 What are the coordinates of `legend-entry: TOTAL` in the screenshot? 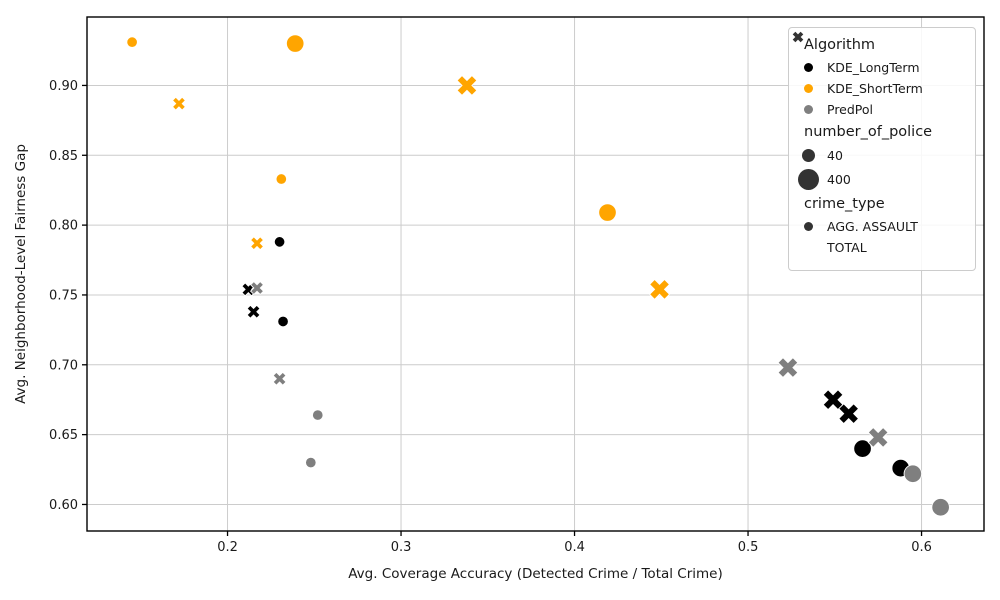 It's located at (879, 144).